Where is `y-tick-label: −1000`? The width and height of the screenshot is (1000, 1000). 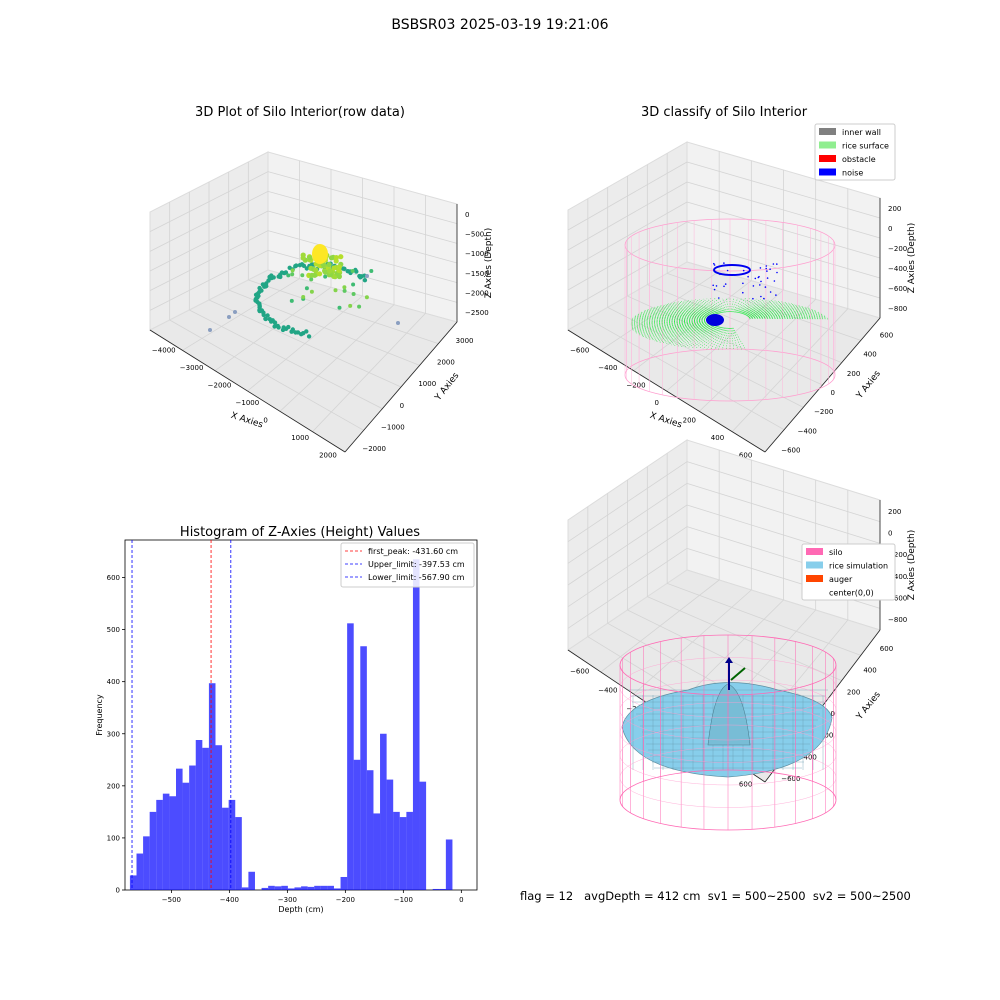
y-tick-label: −1000 is located at coordinates (393, 428).